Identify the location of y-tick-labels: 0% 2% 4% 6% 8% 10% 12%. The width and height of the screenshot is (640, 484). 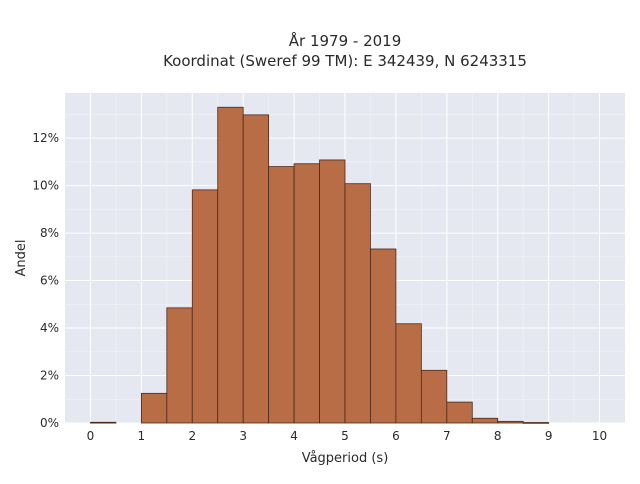
(45, 280).